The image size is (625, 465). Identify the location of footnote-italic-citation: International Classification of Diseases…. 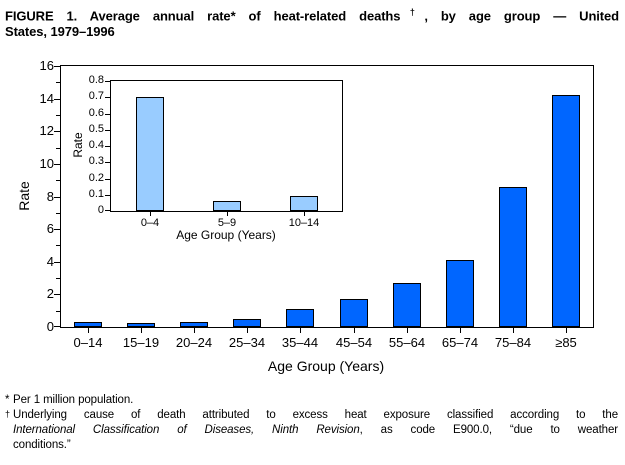
(186, 430).